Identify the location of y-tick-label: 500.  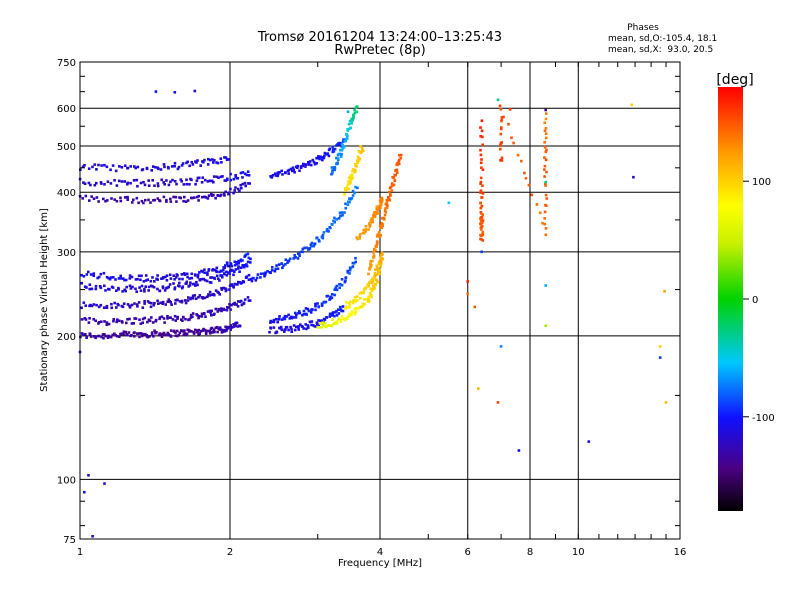
(66, 147).